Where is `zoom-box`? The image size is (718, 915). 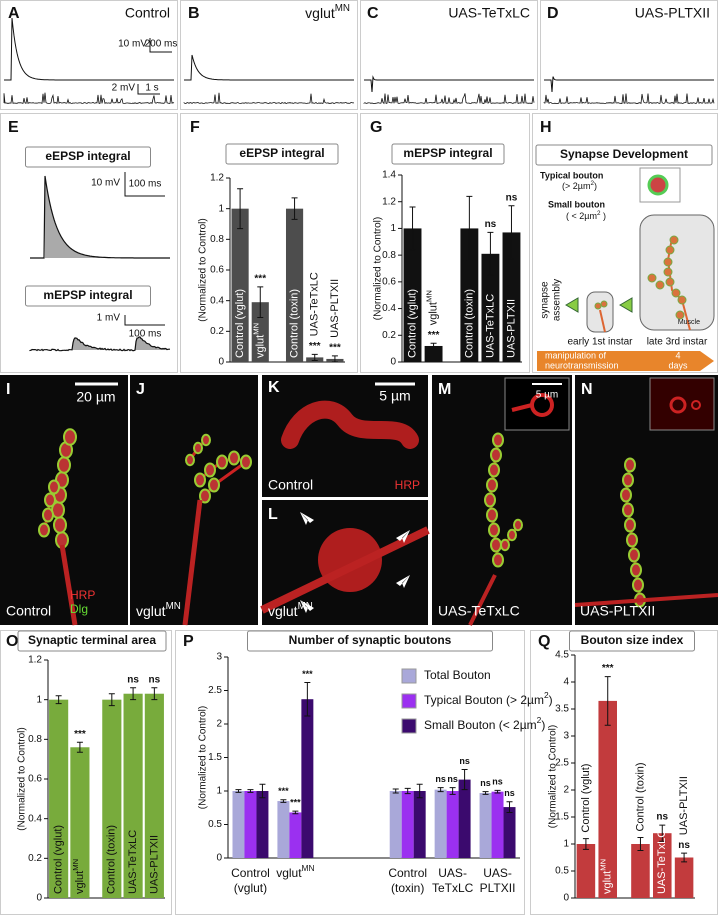
zoom-box is located at coordinates (660, 185).